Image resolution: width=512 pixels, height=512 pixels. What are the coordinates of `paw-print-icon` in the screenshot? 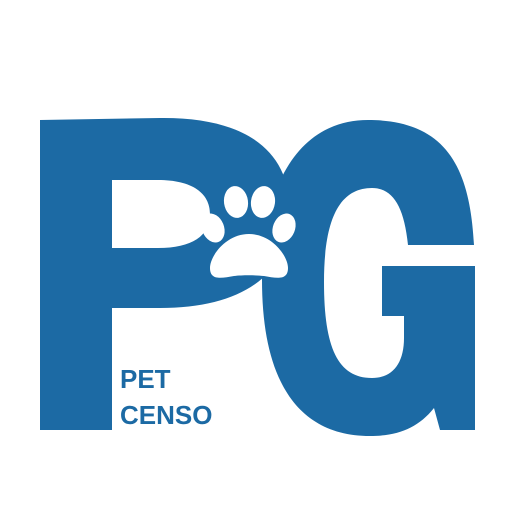 It's located at (248, 232).